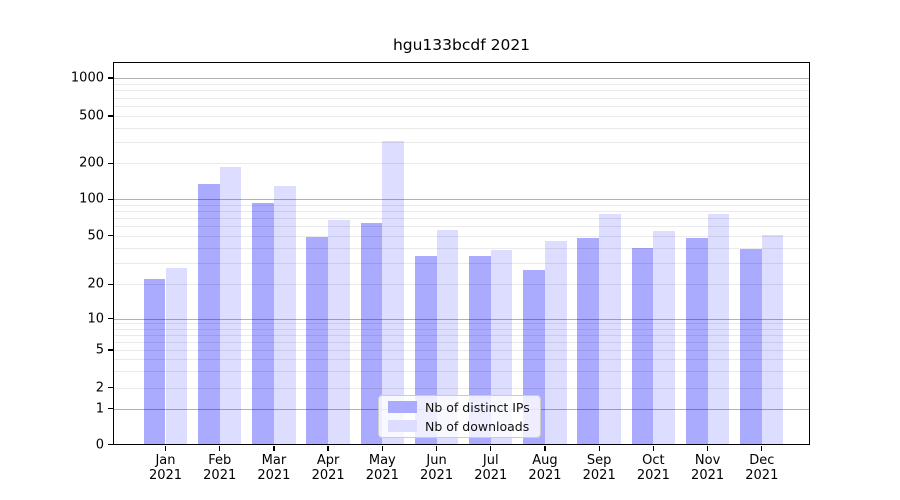 The width and height of the screenshot is (900, 500). What do you see at coordinates (91, 199) in the screenshot?
I see `y-tick-label: 100` at bounding box center [91, 199].